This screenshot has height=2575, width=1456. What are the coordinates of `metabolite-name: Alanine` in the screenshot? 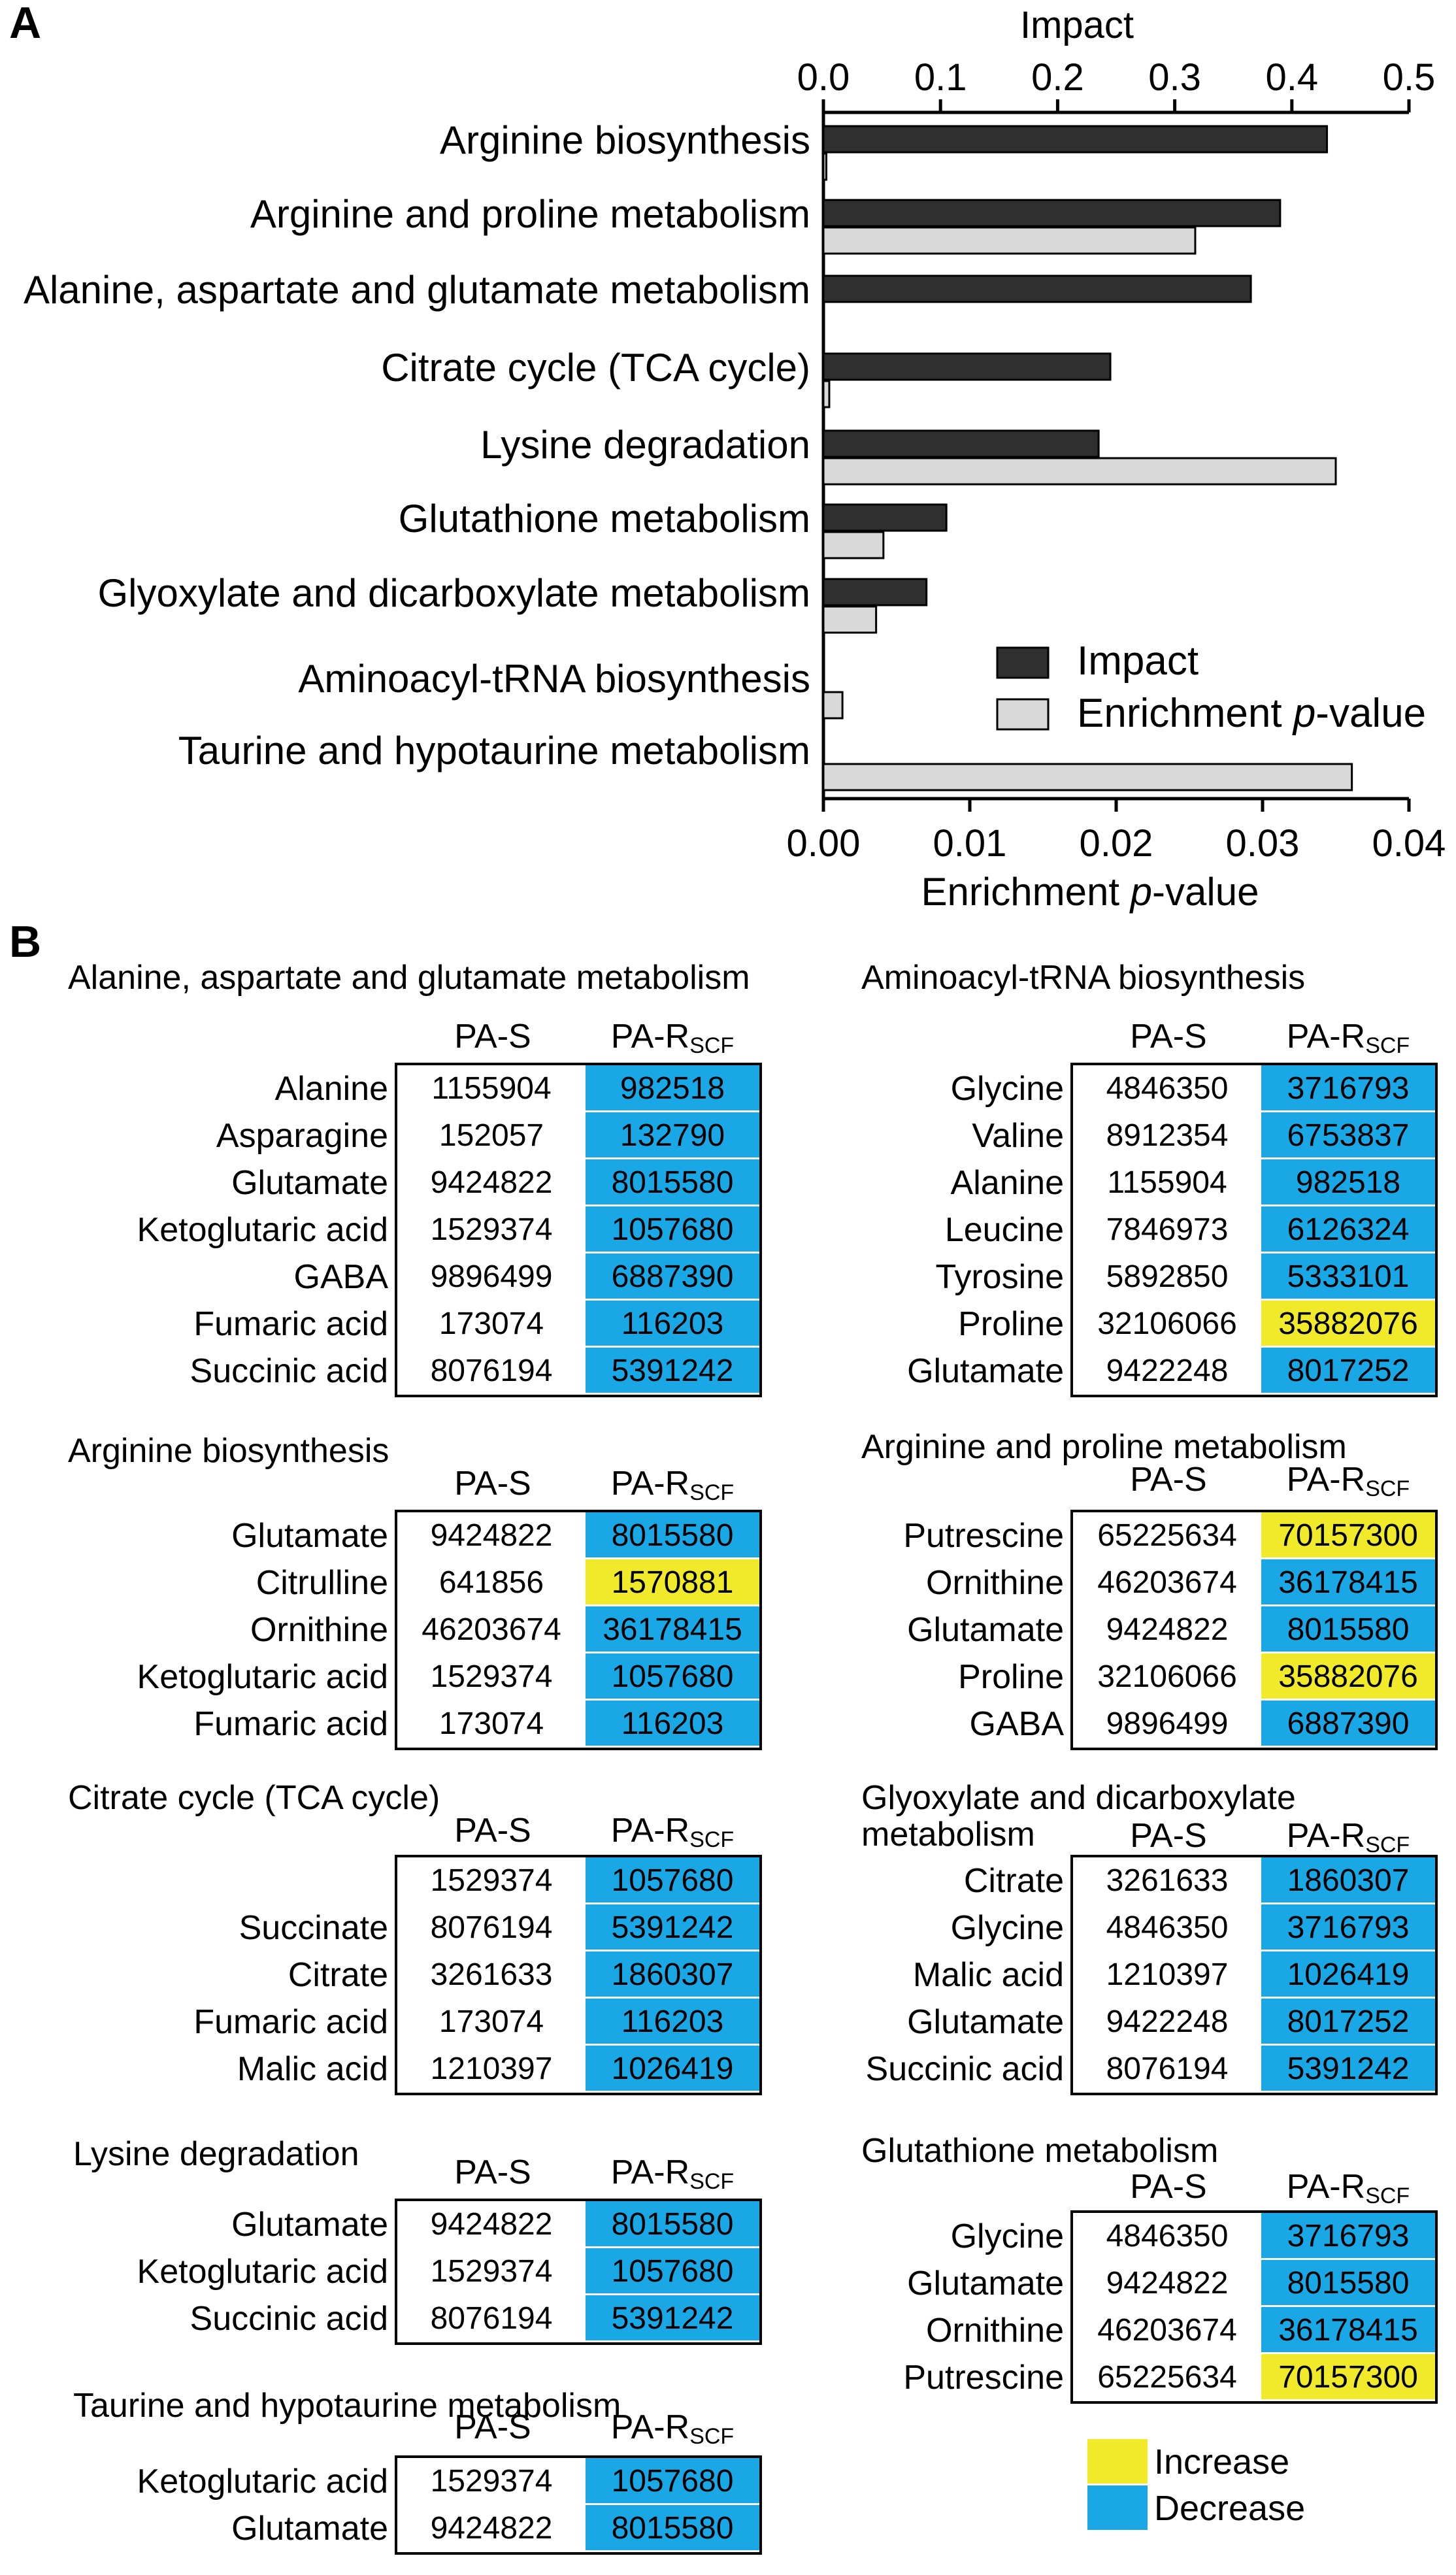 It's located at (1007, 1183).